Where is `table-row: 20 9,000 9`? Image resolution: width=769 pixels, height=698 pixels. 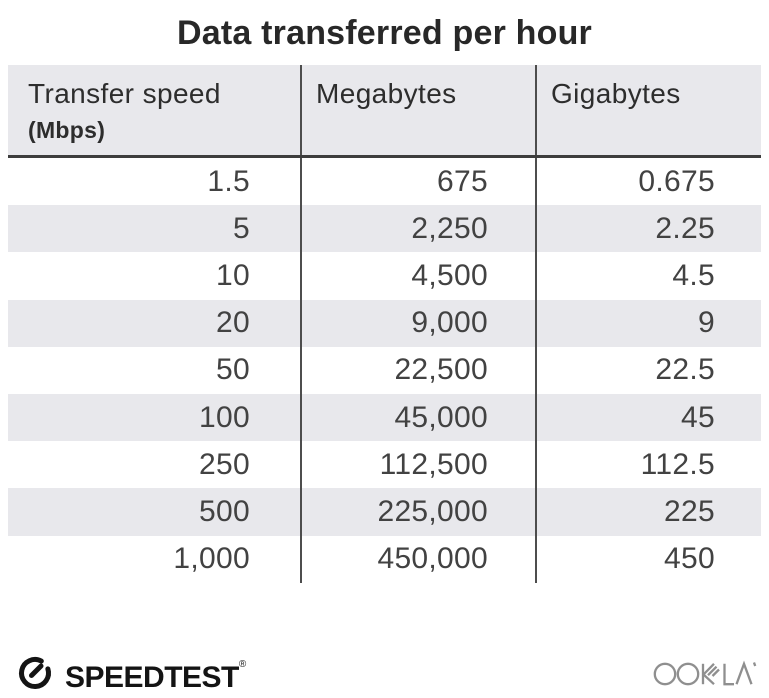
table-row: 20 9,000 9 is located at coordinates (384, 323).